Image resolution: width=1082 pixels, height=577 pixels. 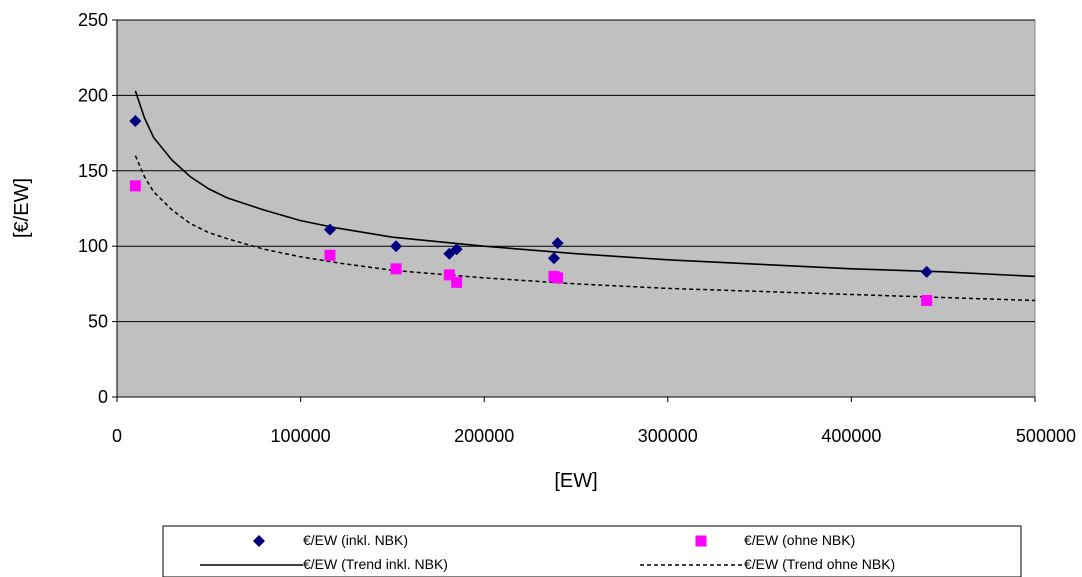 I want to click on y-tick-label: 0, so click(x=103, y=397).